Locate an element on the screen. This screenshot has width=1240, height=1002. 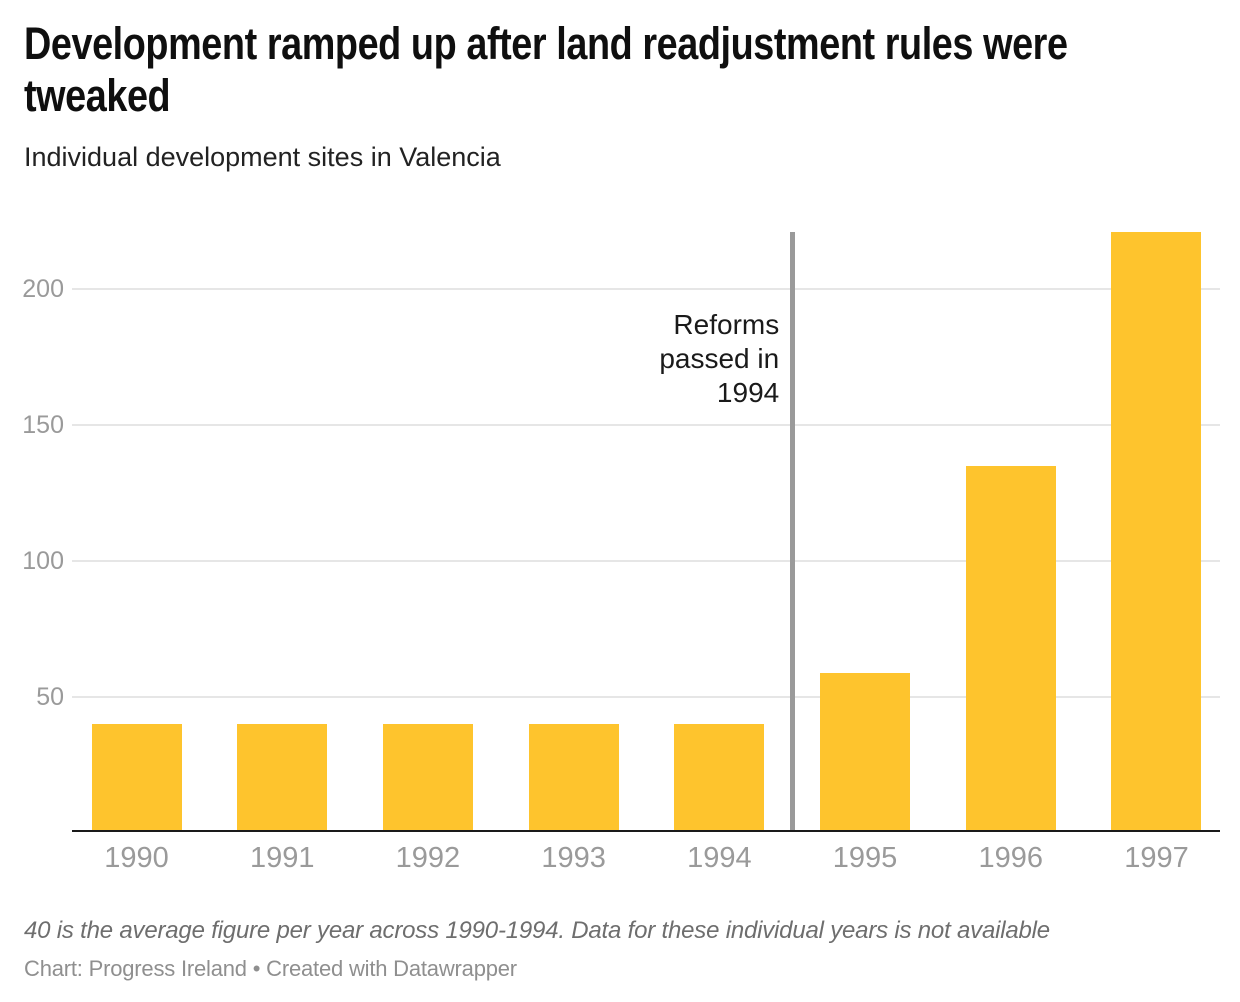
bar-1997 is located at coordinates (1156, 530).